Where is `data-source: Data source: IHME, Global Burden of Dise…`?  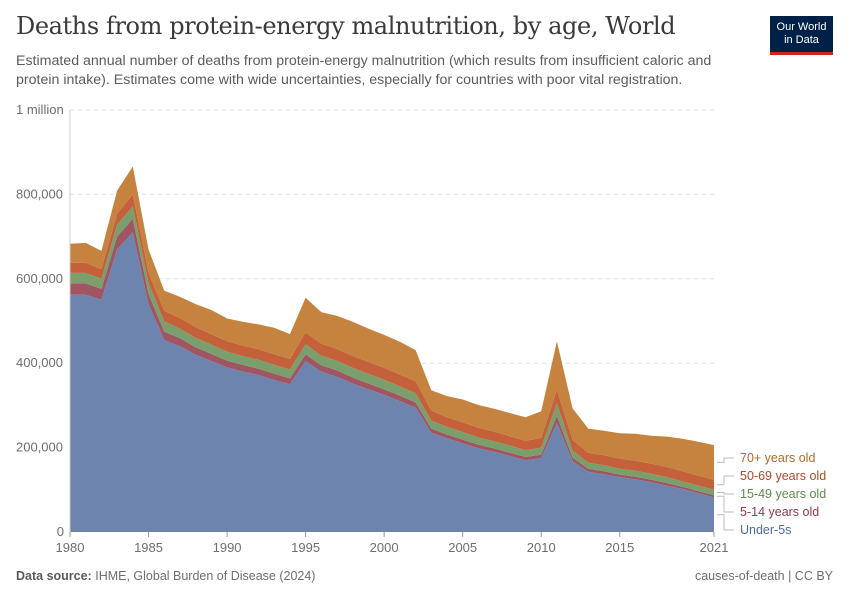 data-source: Data source: IHME, Global Burden of Dise… is located at coordinates (165, 576).